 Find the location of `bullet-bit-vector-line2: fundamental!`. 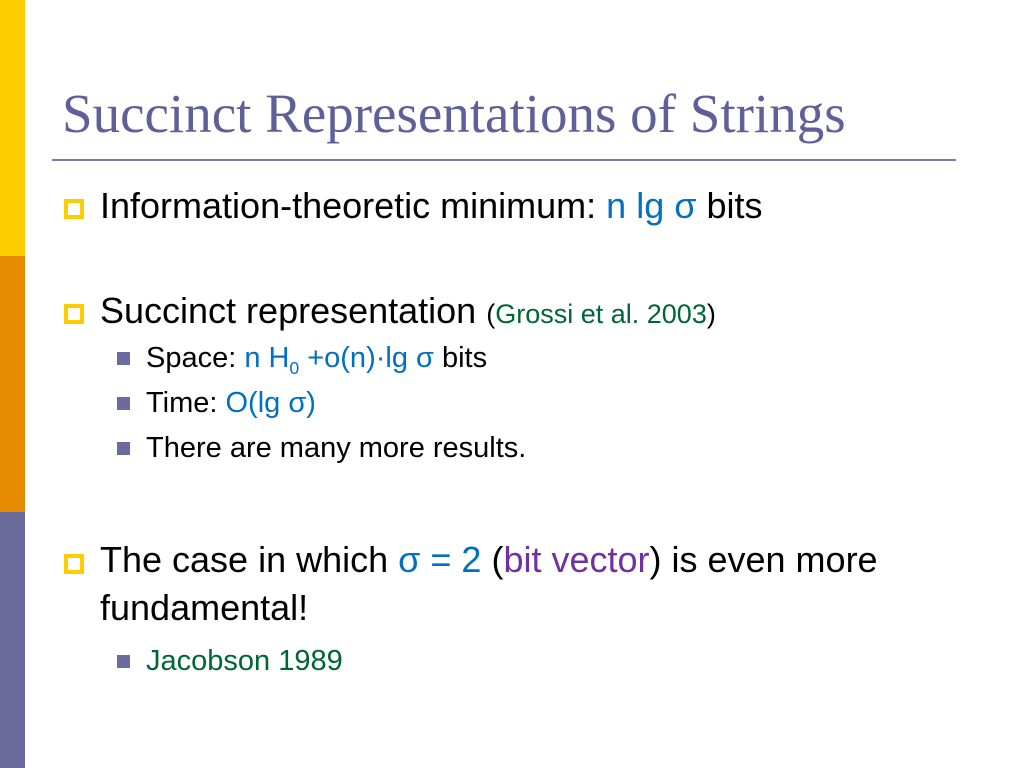

bullet-bit-vector-line2: fundamental! is located at coordinates (204, 607).